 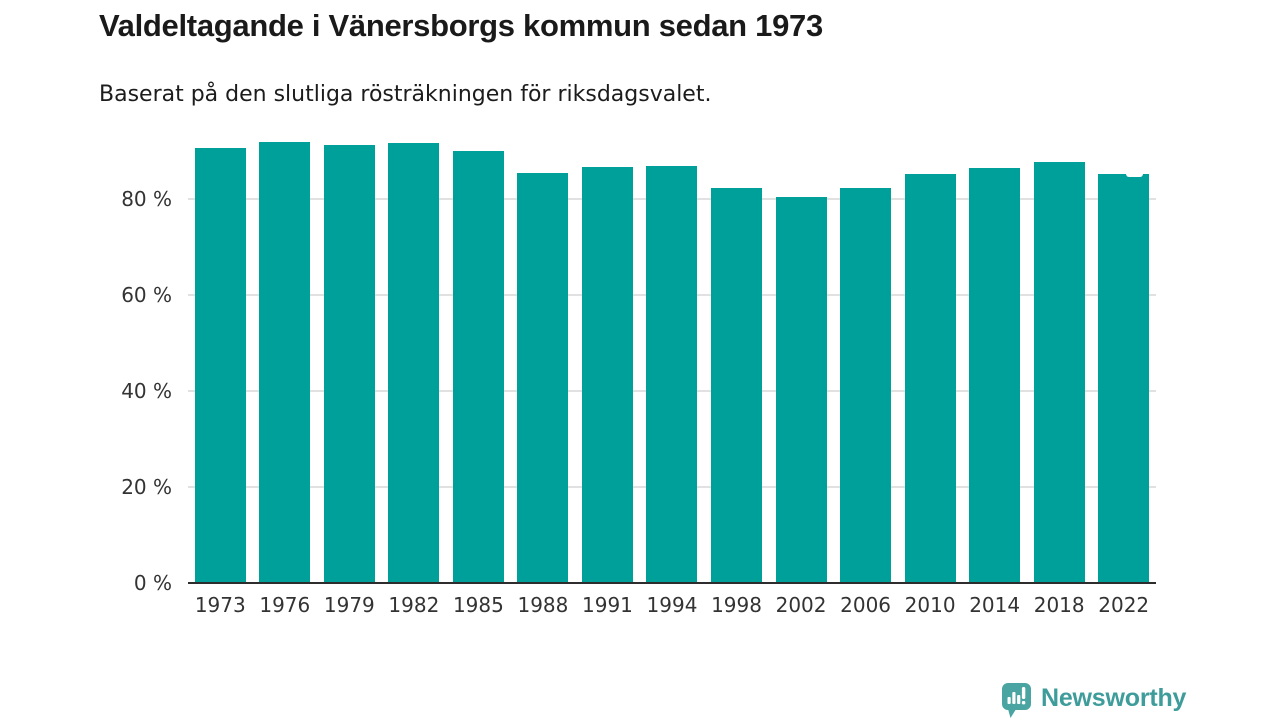 I want to click on bar-slot-1994, so click(x=672, y=343).